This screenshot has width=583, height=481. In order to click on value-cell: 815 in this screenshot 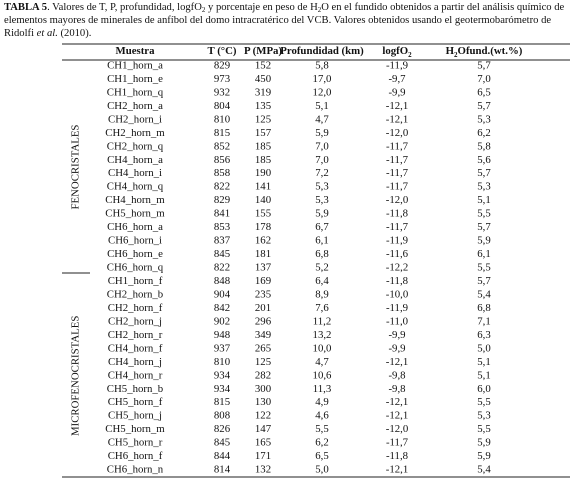, I will do `click(222, 402)`.